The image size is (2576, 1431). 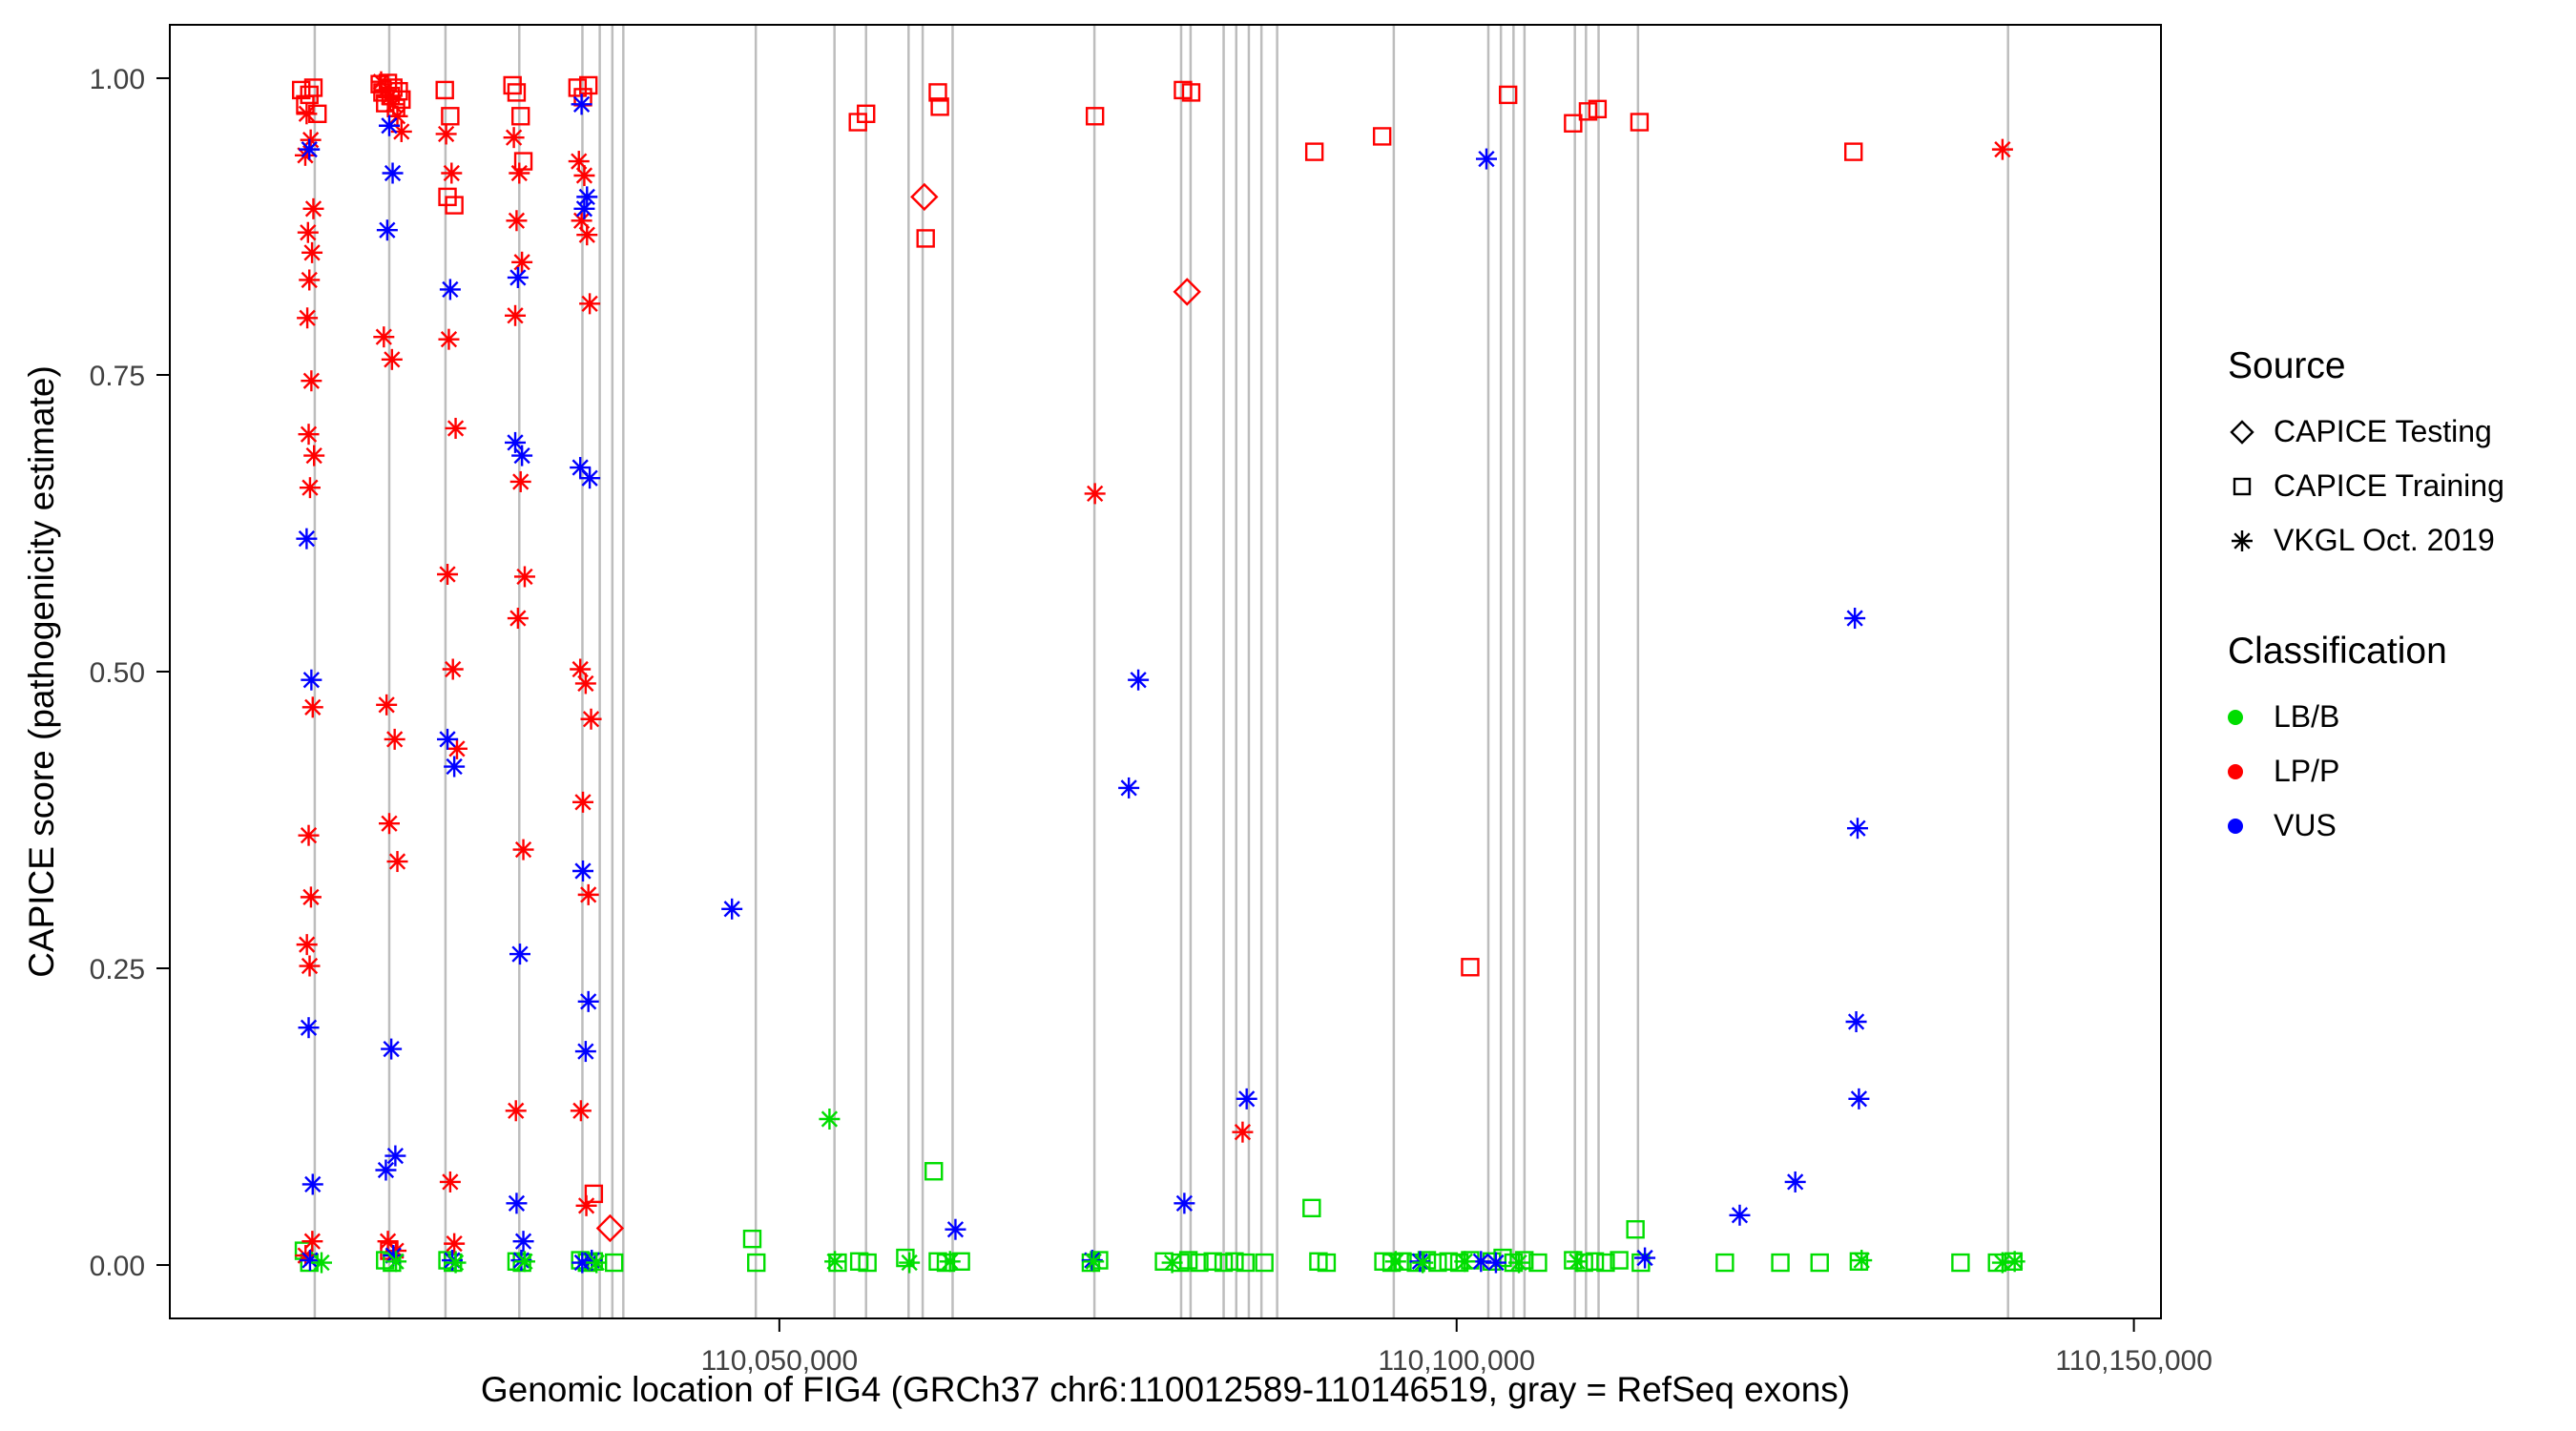 What do you see at coordinates (2251, 541) in the screenshot?
I see `asterisk-icon` at bounding box center [2251, 541].